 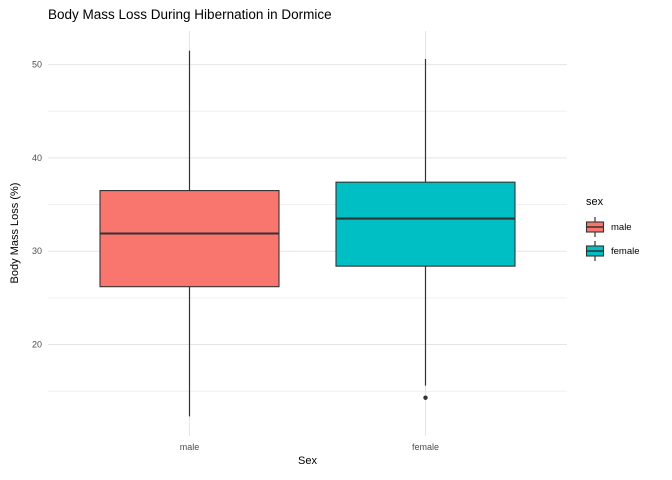 I want to click on x-tick-label-male: male, so click(x=190, y=447).